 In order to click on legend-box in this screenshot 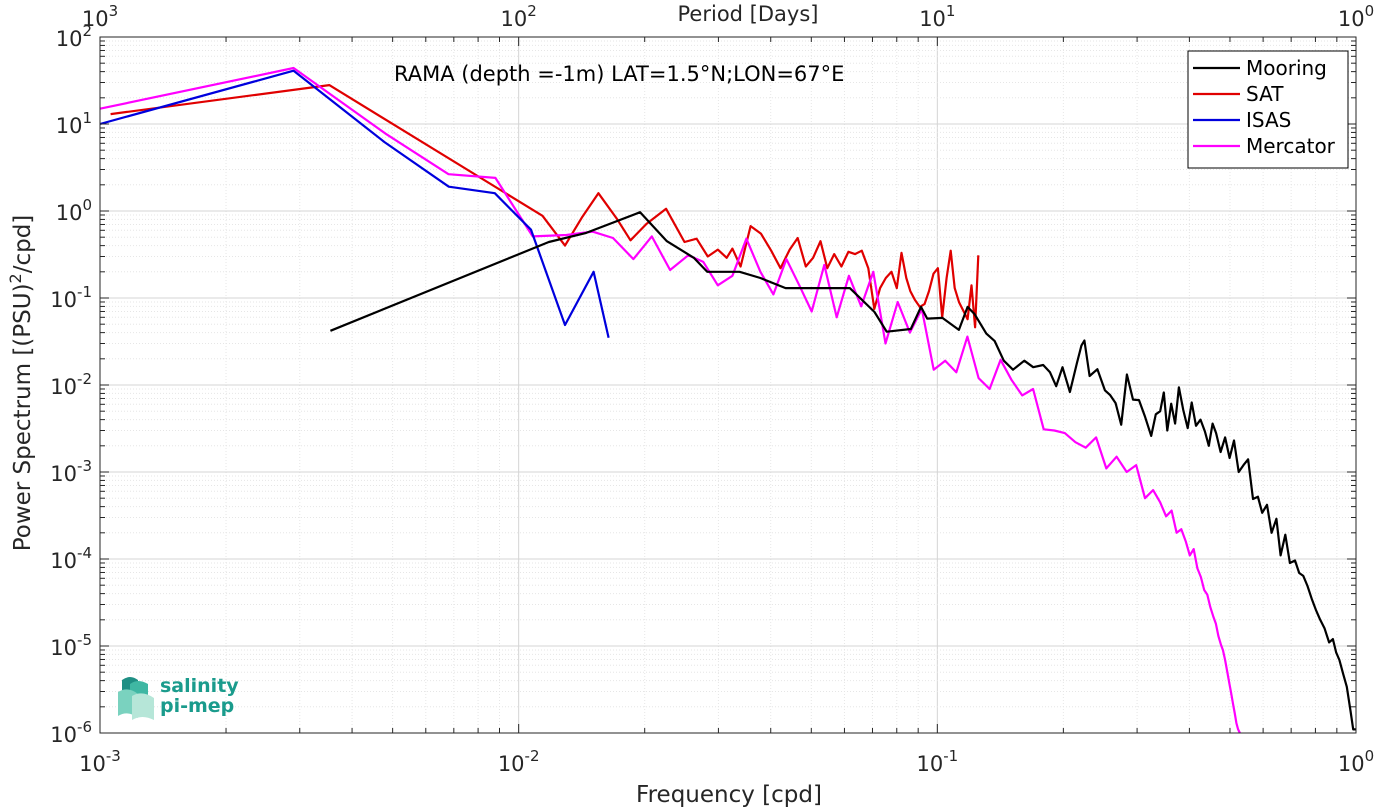, I will do `click(1268, 109)`.